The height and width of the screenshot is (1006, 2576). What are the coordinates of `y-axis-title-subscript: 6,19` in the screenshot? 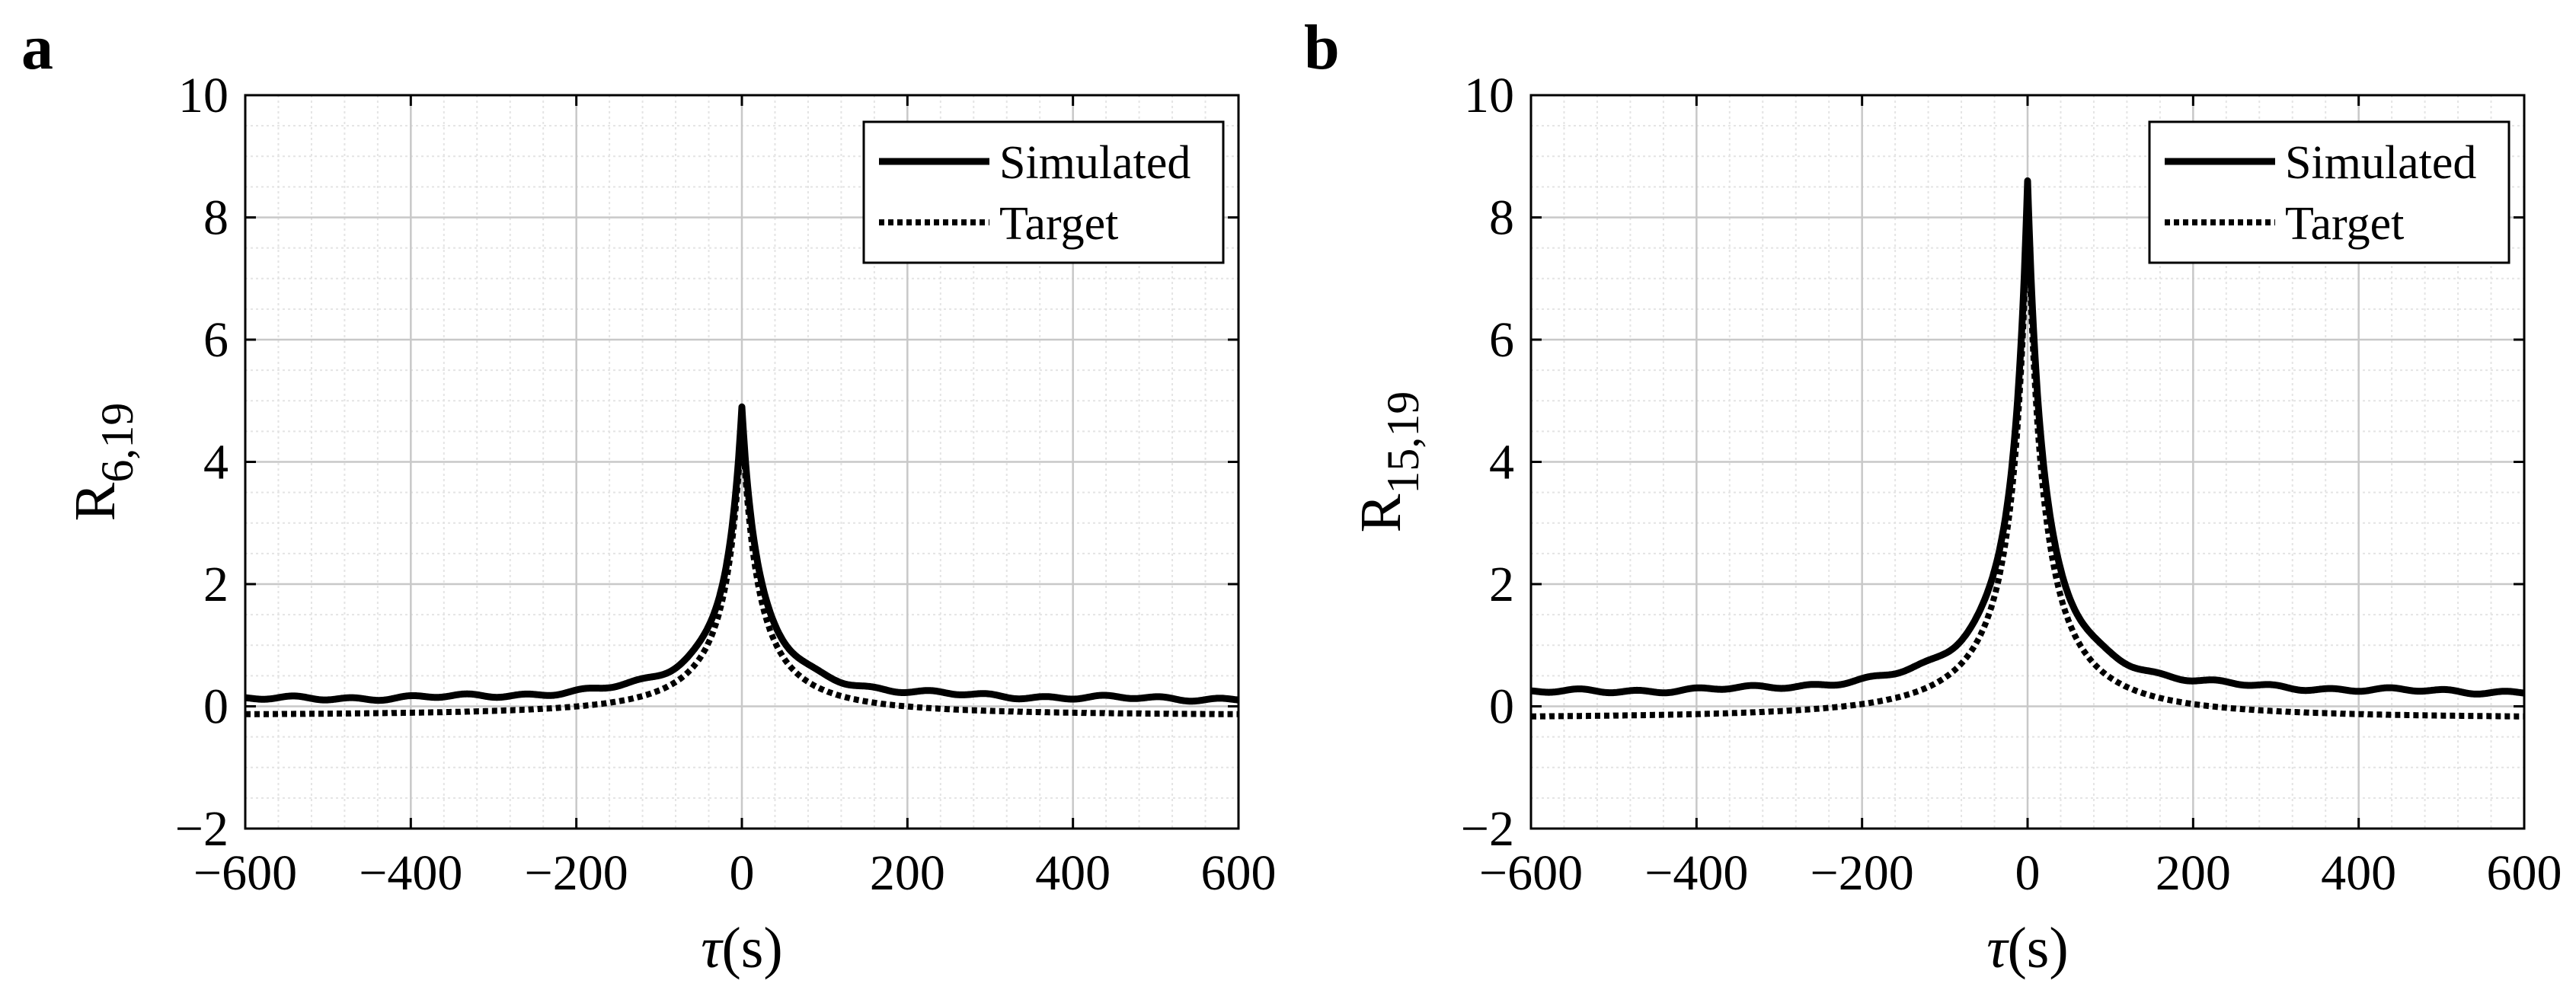 It's located at (117, 443).